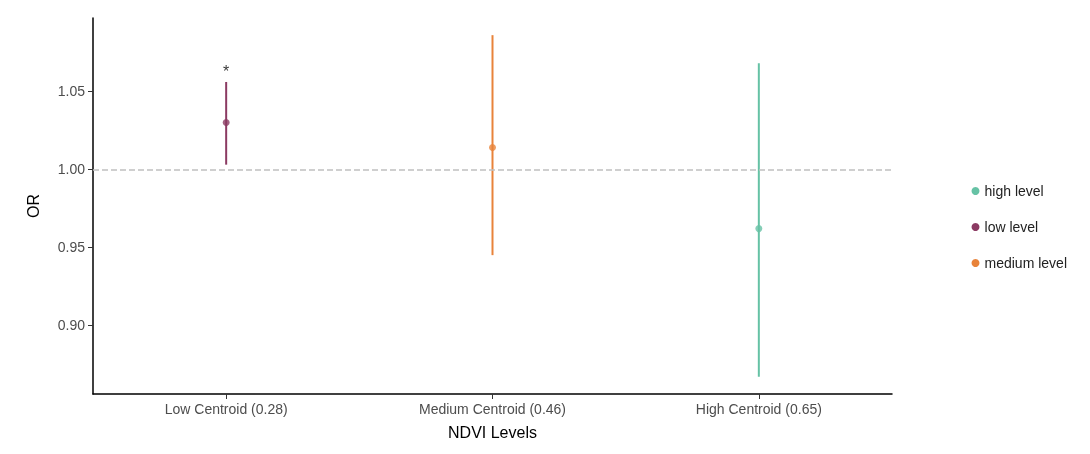  Describe the element at coordinates (71, 169) in the screenshot. I see `y-tick-label: 1.00` at that location.